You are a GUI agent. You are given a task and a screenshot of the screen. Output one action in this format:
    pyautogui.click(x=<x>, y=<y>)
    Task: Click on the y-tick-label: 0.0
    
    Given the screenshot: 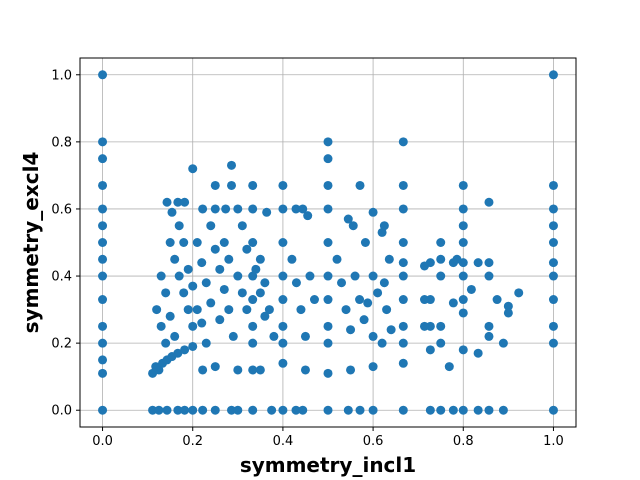 What is the action you would take?
    pyautogui.click(x=61, y=411)
    